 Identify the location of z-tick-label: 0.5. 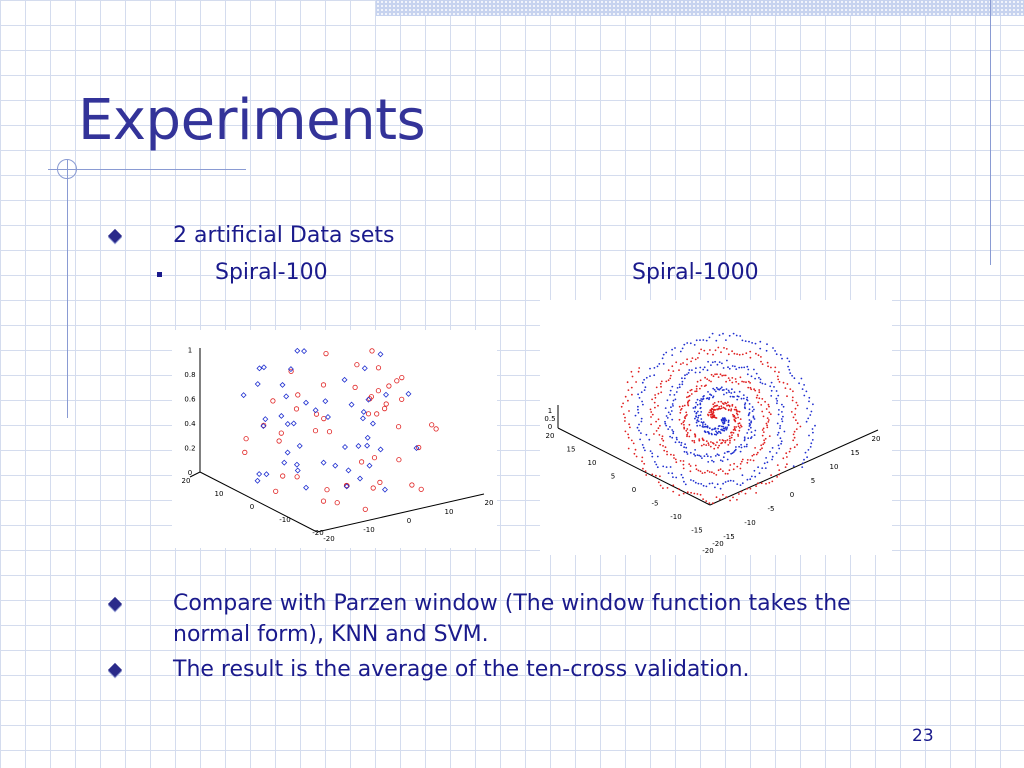
(549, 419).